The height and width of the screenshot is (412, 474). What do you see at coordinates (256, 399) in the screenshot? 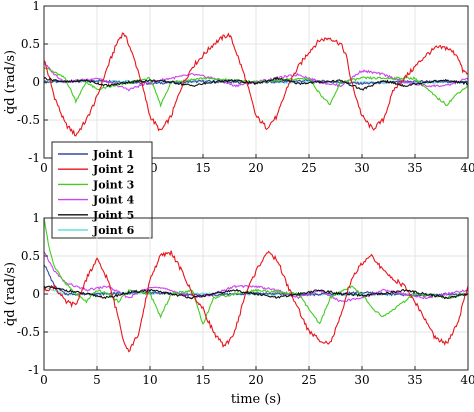
I see `x-axis-label: time (s)` at bounding box center [256, 399].